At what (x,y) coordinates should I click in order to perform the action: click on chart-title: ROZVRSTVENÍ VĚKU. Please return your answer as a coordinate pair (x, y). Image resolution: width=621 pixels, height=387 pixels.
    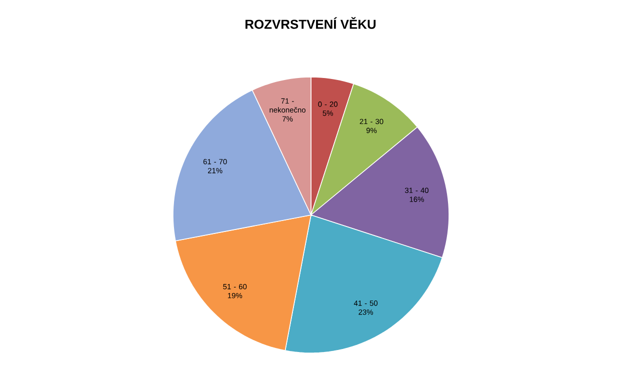
    Looking at the image, I should click on (311, 23).